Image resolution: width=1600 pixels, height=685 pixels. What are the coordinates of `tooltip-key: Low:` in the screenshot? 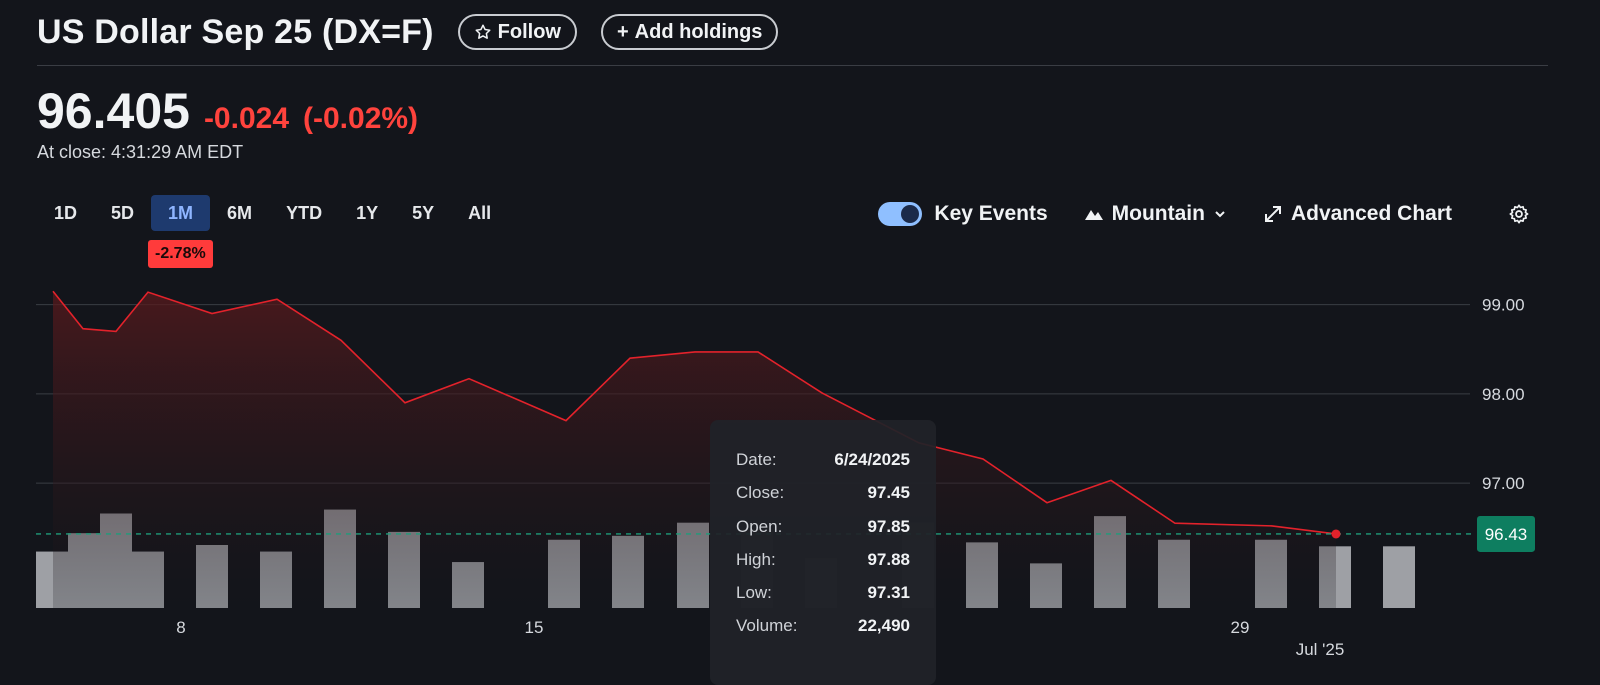 It's located at (754, 593).